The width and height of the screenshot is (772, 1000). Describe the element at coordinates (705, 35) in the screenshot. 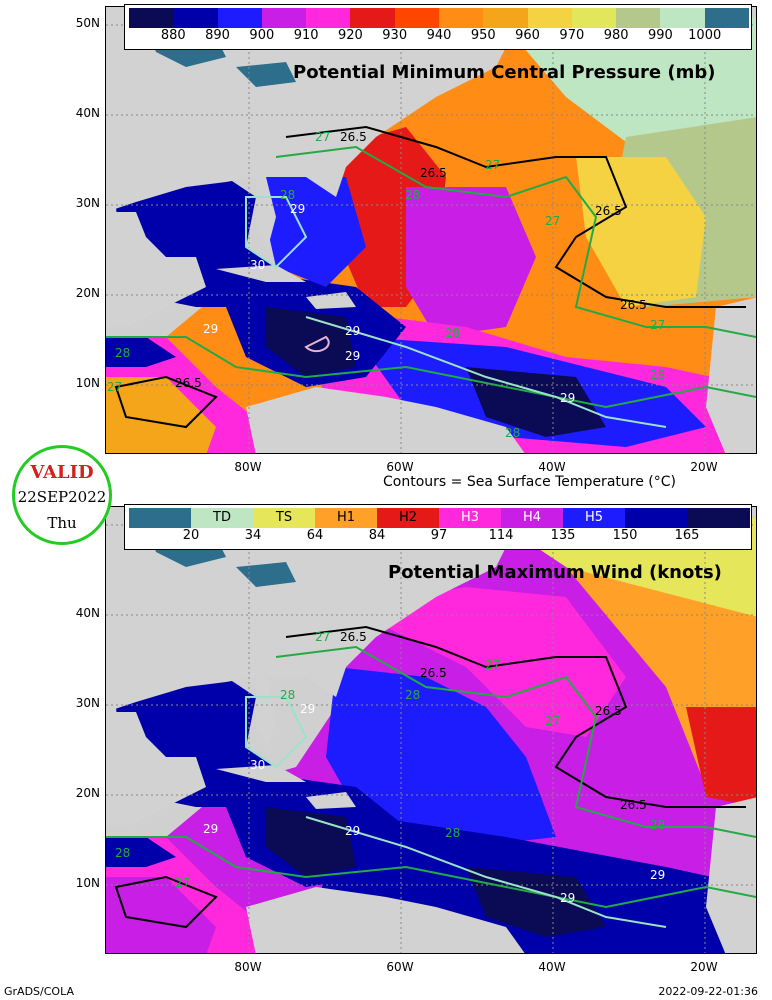

I see `pressure-colorbar-tick-label: 1000` at that location.